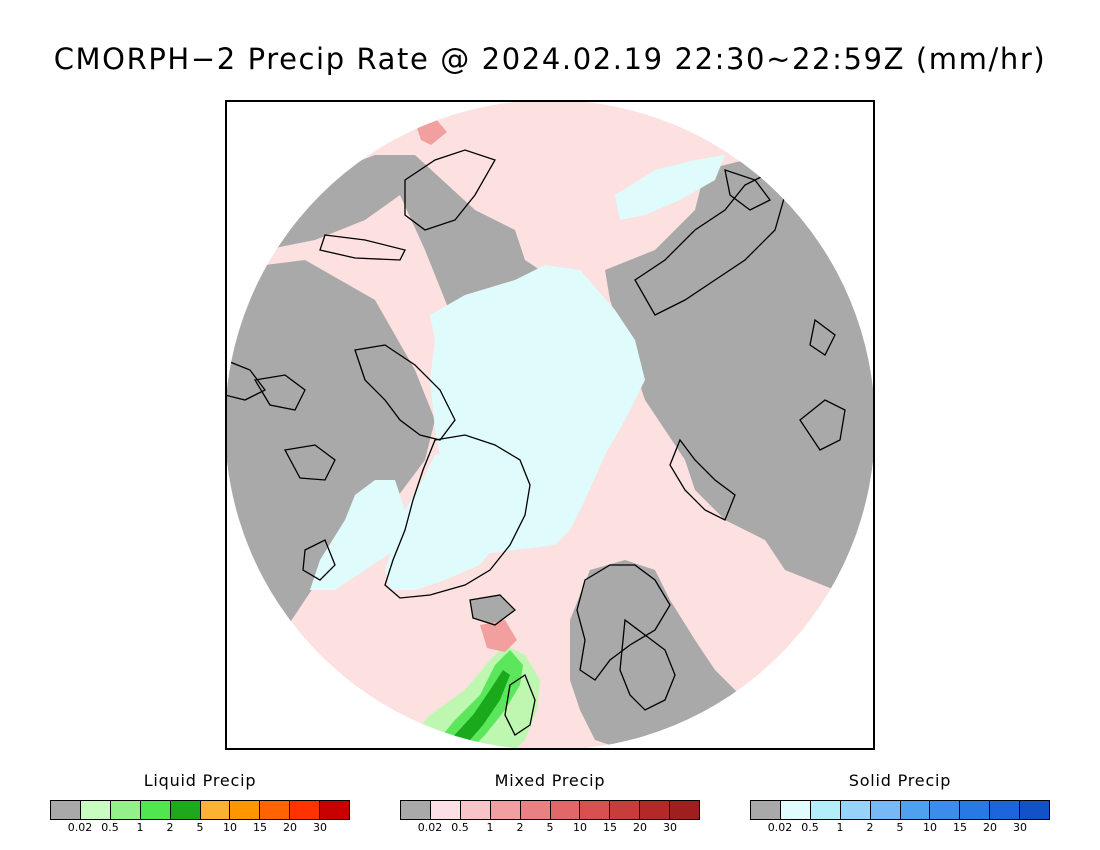 The height and width of the screenshot is (850, 1100). I want to click on snow-pacific-strip, so click(670, 187).